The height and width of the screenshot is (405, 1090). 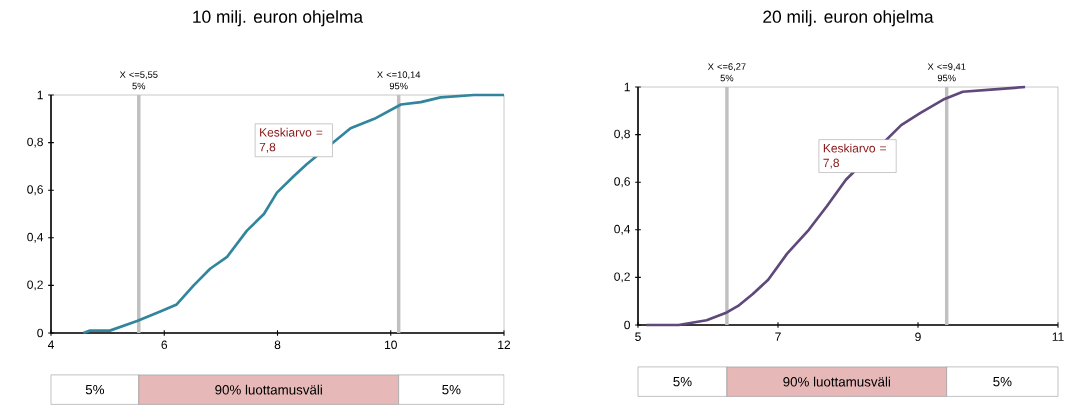 I want to click on ref-line-label: X <=5,55 5%, so click(x=138, y=80).